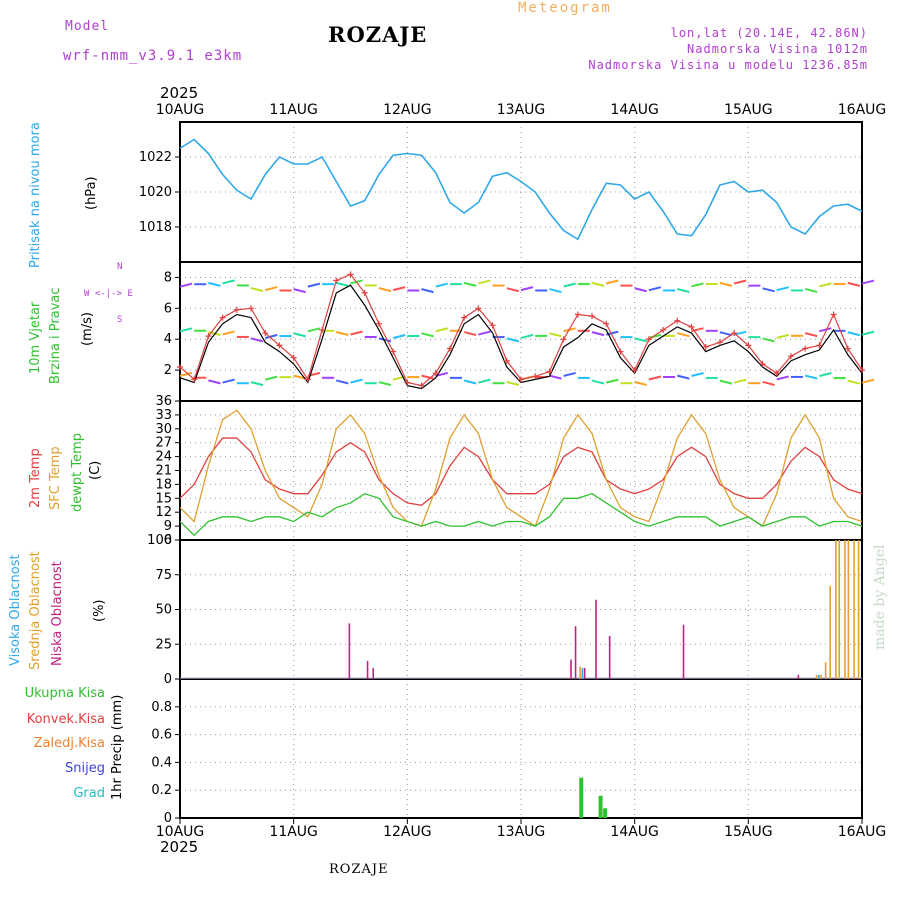  I want to click on ytick-label-wind: 8, so click(168, 277).